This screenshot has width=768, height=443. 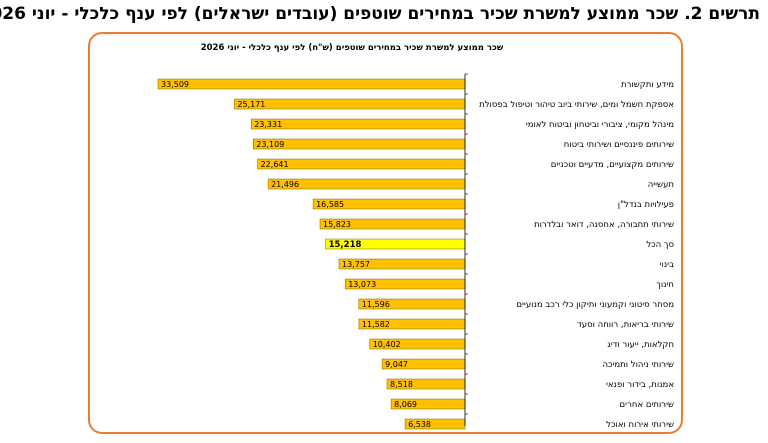 I want to click on category-label: חינוך, so click(x=665, y=285).